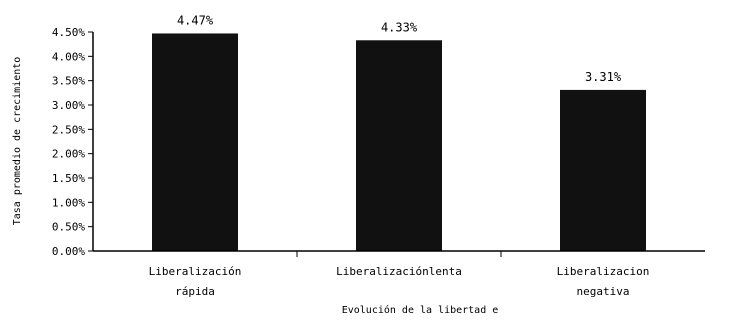  What do you see at coordinates (68, 227) in the screenshot?
I see `y-tick-label: 0.50%` at bounding box center [68, 227].